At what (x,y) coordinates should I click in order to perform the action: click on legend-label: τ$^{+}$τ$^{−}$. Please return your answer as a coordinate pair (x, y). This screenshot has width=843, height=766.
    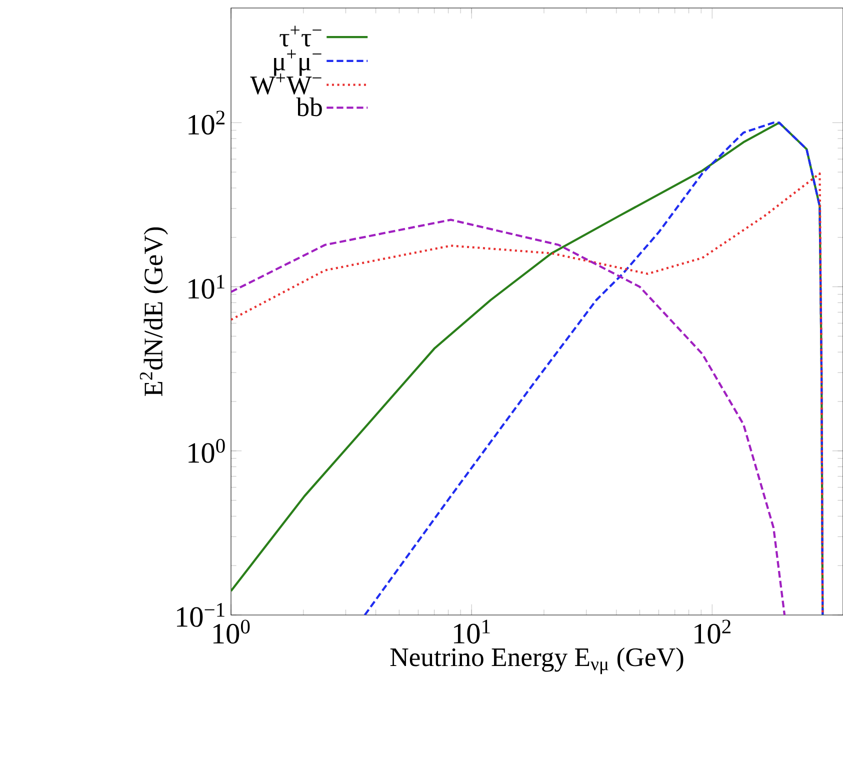
    Looking at the image, I should click on (301, 36).